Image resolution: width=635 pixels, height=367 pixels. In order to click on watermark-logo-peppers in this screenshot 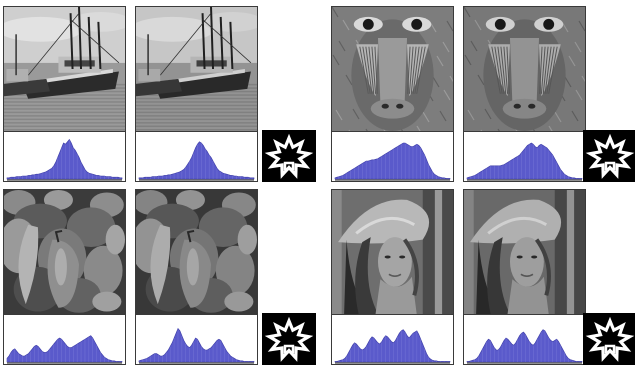, I will do `click(289, 339)`.